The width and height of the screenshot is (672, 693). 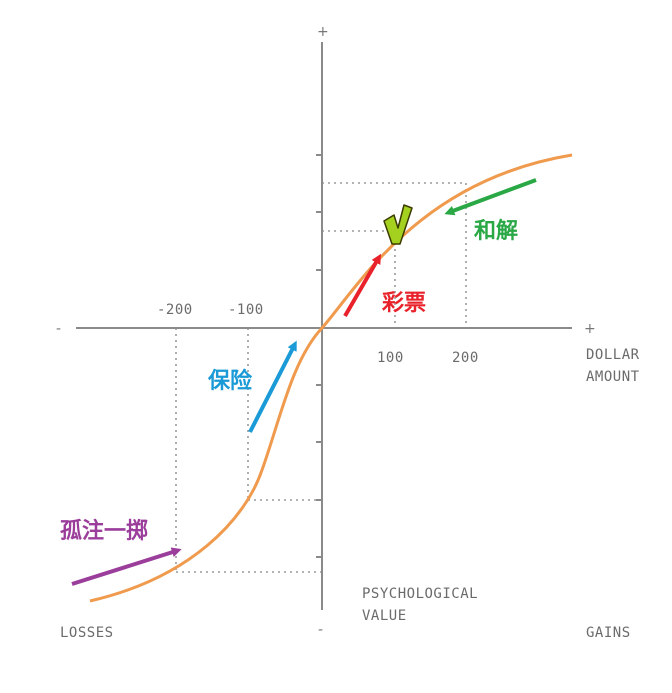 What do you see at coordinates (104, 531) in the screenshot?
I see `all-in-label: 孤注一掷` at bounding box center [104, 531].